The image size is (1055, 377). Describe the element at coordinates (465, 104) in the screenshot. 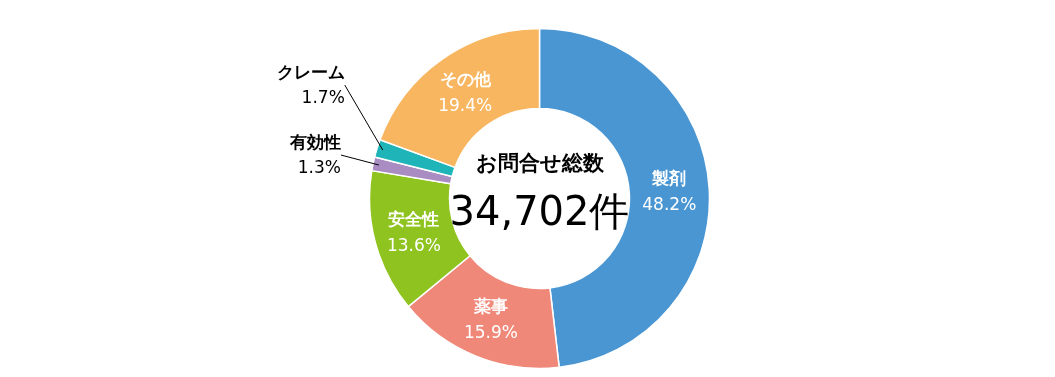

I see `data-label: 19.4%` at that location.